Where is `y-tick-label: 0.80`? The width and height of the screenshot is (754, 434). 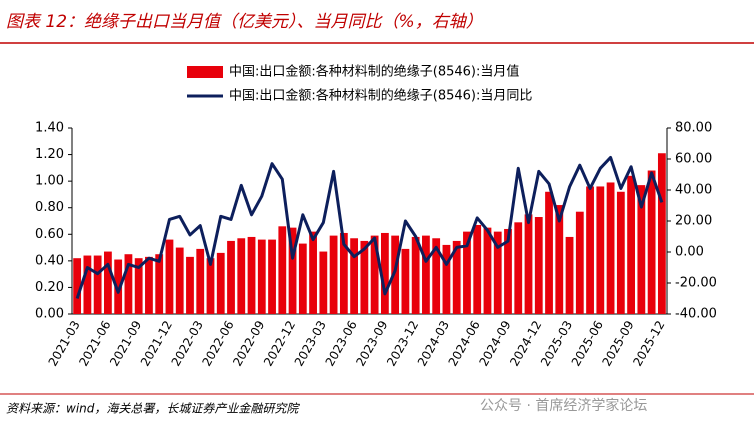 y-tick-label: 0.80 is located at coordinates (49, 207).